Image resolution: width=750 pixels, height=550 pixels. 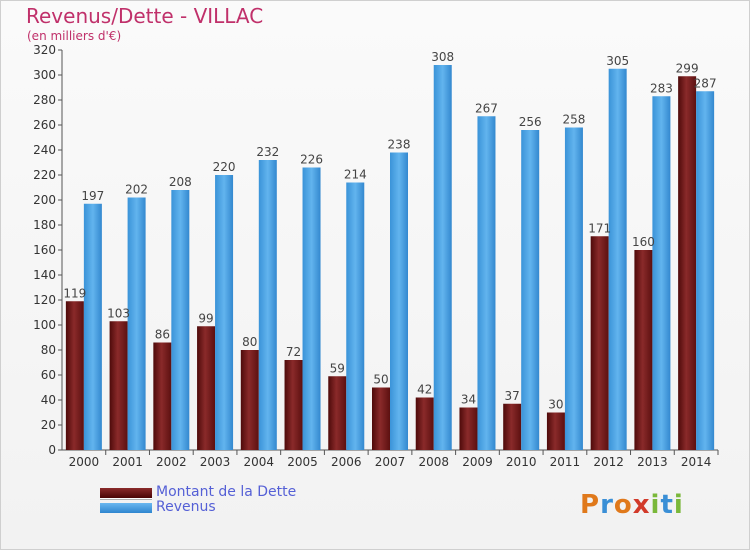 What do you see at coordinates (48, 375) in the screenshot?
I see `y-tick-label: 60` at bounding box center [48, 375].